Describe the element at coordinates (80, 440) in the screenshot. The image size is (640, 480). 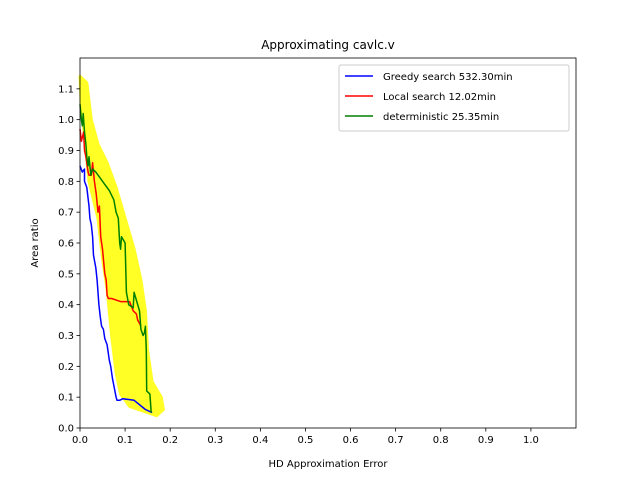
I see `x-tick-label: 0.0` at that location.